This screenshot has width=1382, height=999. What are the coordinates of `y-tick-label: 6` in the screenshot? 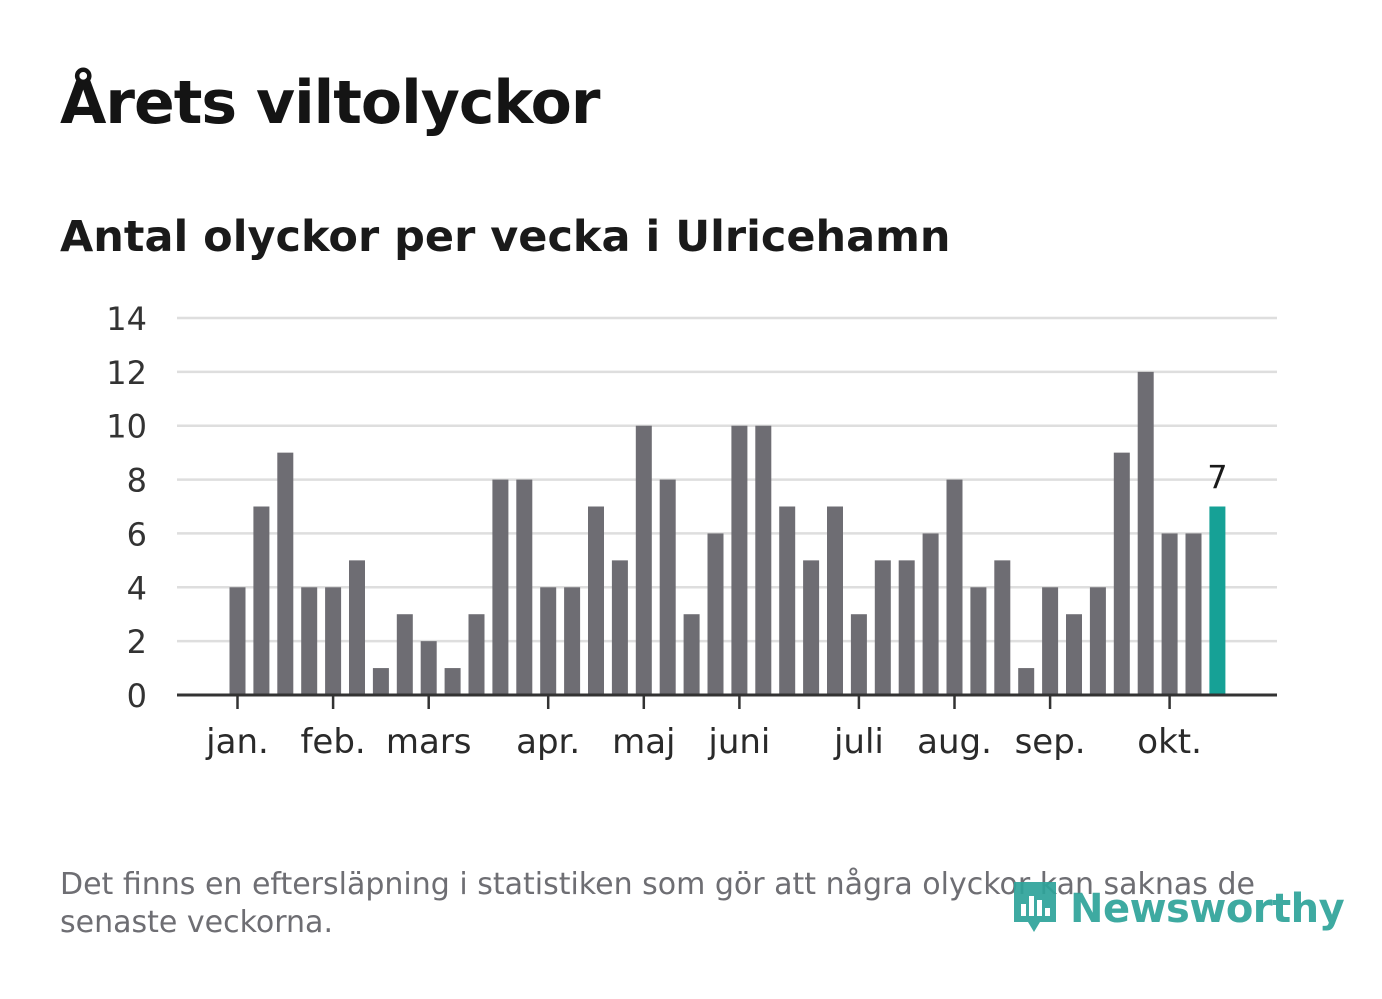 It's located at (137, 534).